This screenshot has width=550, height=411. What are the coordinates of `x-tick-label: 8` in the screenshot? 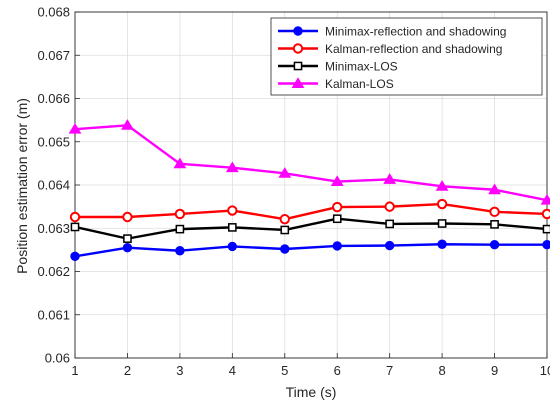 It's located at (441, 370).